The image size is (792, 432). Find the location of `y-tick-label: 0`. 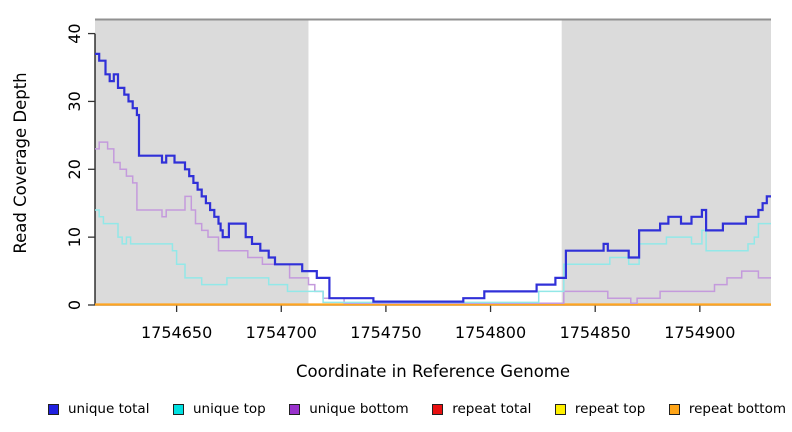

y-tick-label: 0 is located at coordinates (74, 305).